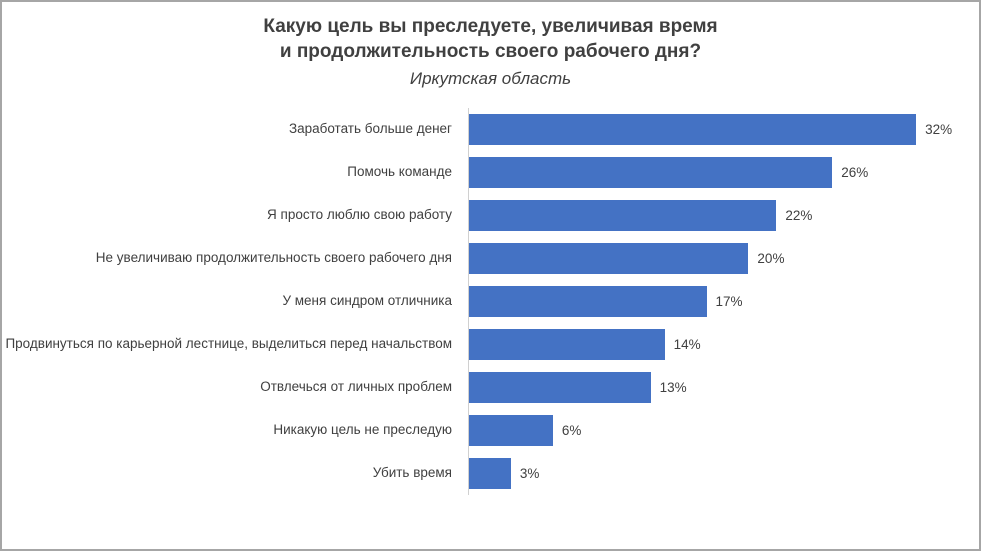  Describe the element at coordinates (490, 79) in the screenshot. I see `chart-subtitle: Иркутская область` at that location.